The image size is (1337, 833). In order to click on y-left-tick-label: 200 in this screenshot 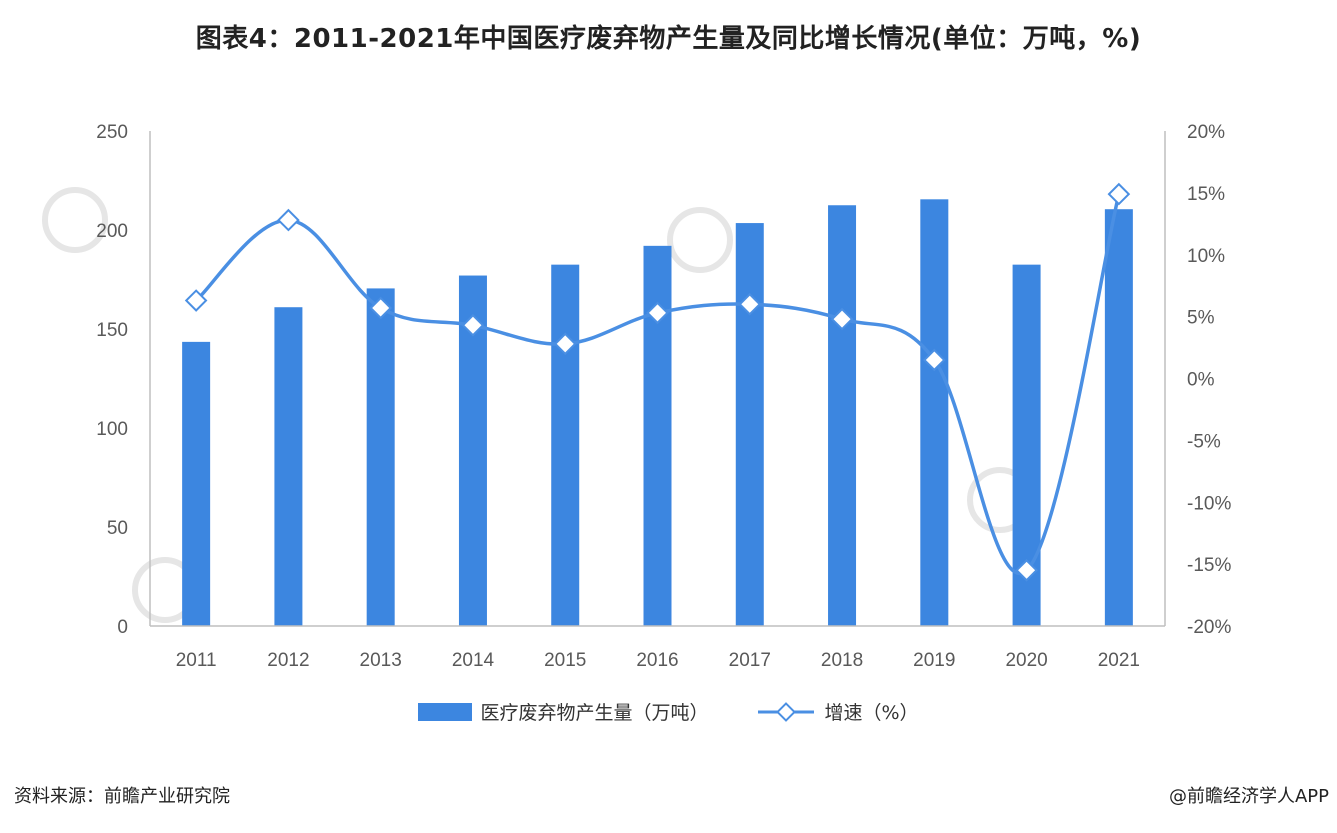, I will do `click(112, 231)`.